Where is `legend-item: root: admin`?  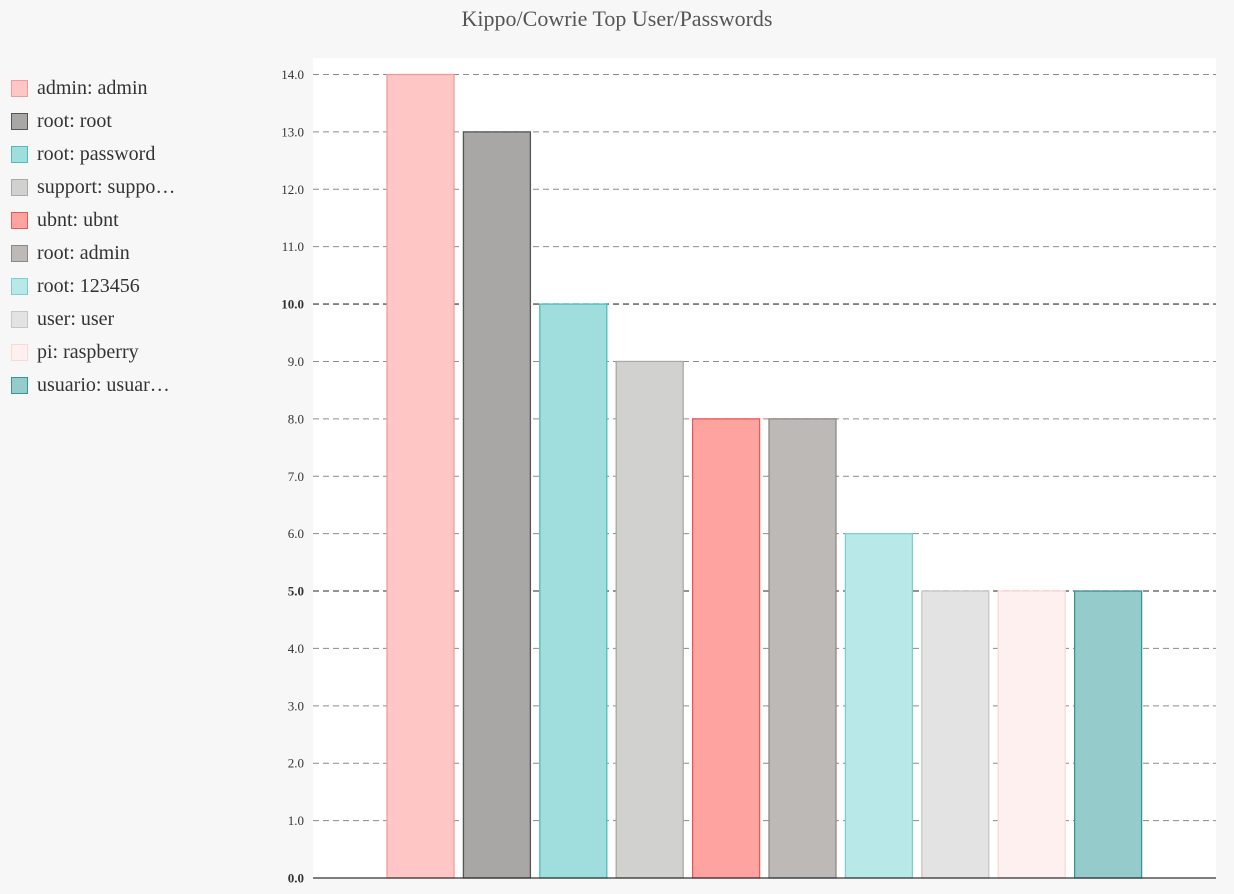 legend-item: root: admin is located at coordinates (131, 253).